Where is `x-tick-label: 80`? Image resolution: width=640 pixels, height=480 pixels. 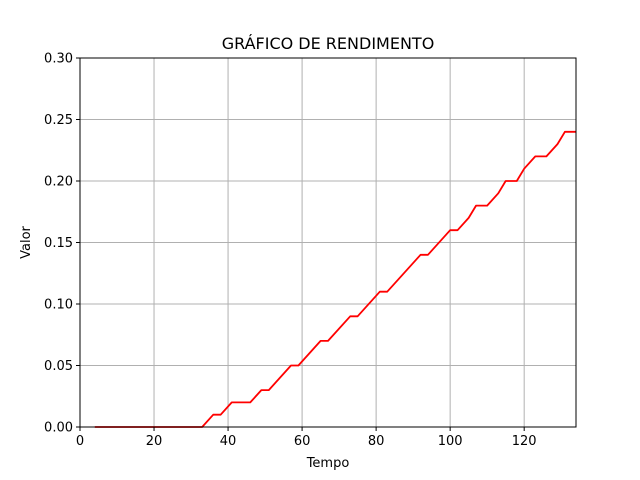 x-tick-label: 80 is located at coordinates (376, 441).